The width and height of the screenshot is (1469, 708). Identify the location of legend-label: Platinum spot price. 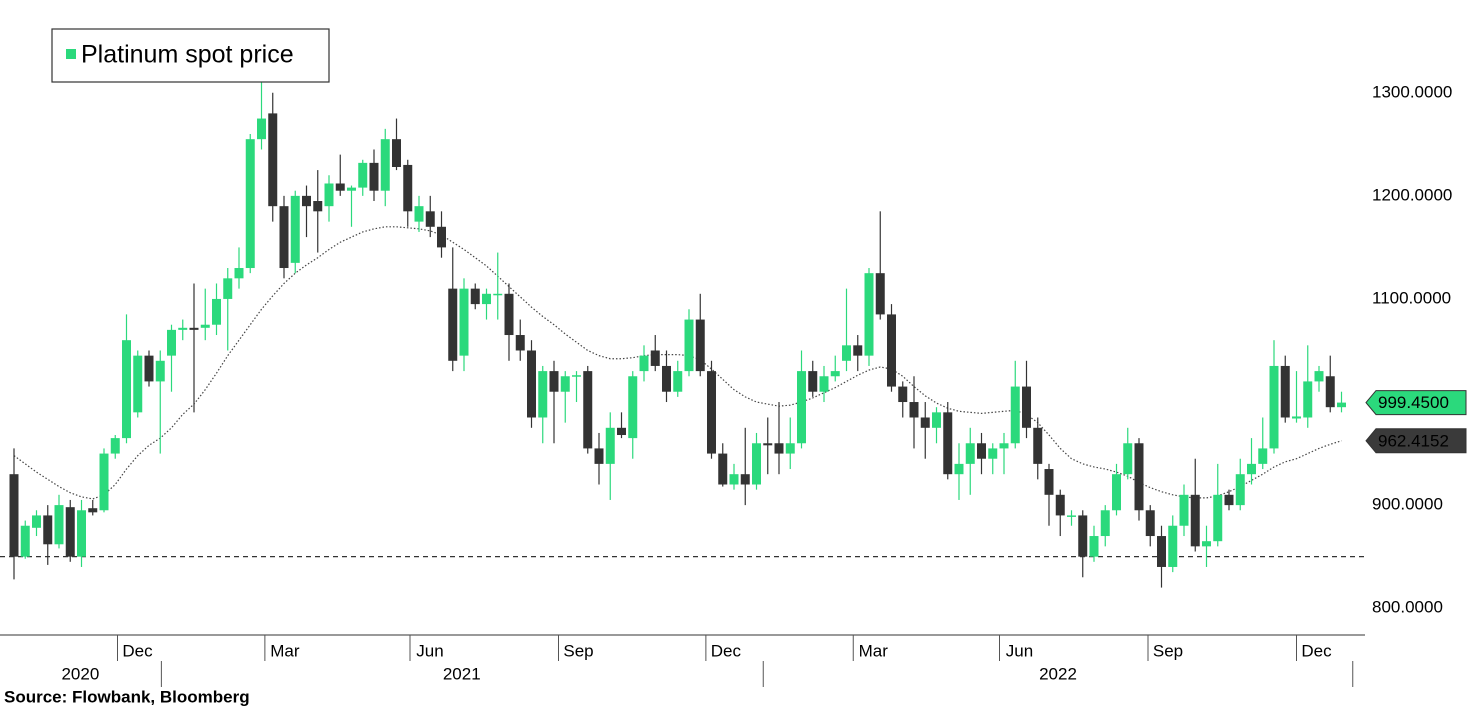
(187, 55).